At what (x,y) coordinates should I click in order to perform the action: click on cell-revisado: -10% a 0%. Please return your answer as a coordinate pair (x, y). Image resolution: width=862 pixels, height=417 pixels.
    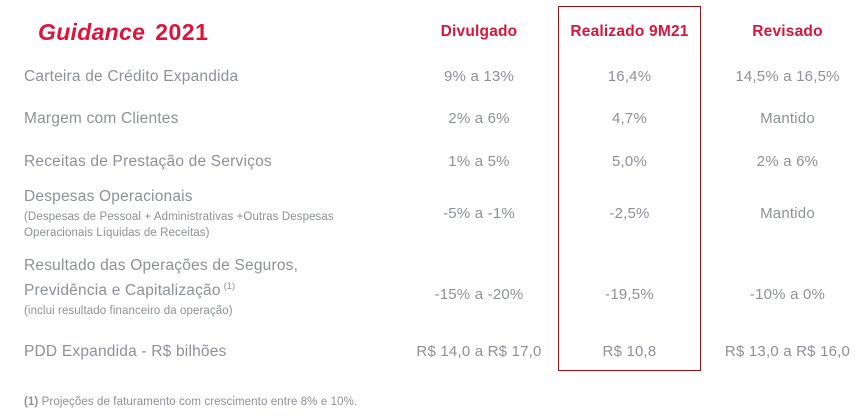
    Looking at the image, I should click on (787, 294).